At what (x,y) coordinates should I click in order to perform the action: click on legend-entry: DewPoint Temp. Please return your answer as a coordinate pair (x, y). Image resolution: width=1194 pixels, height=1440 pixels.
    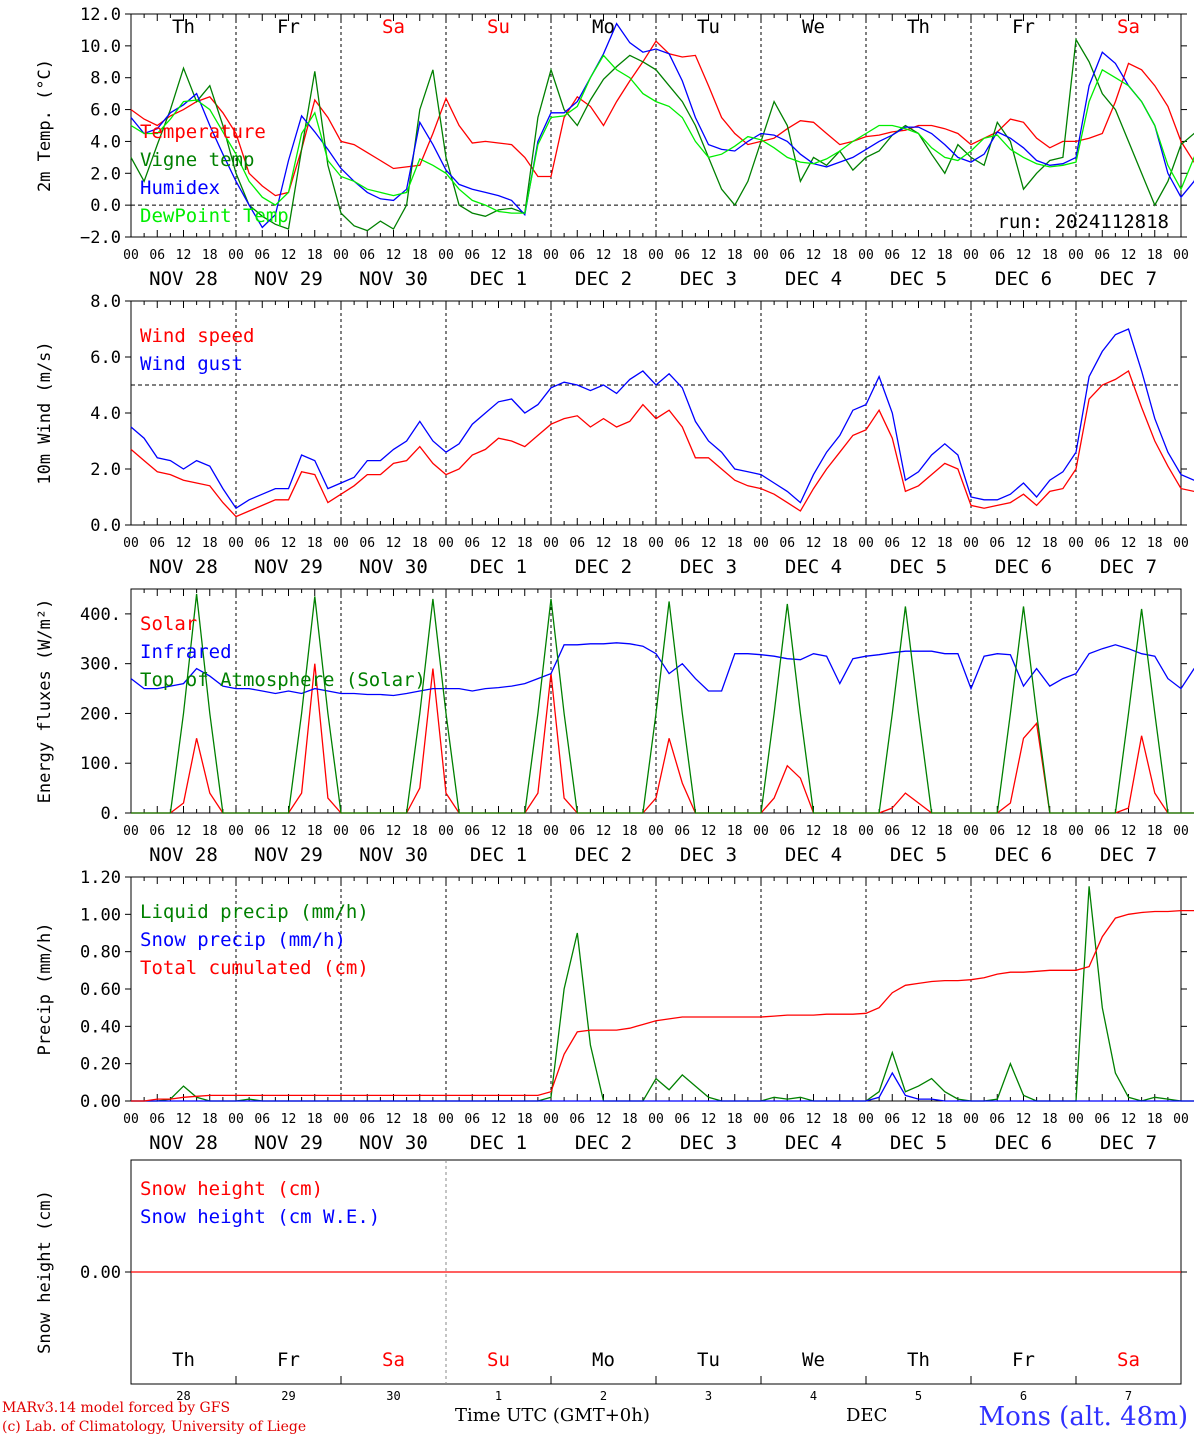
    Looking at the image, I should click on (214, 216).